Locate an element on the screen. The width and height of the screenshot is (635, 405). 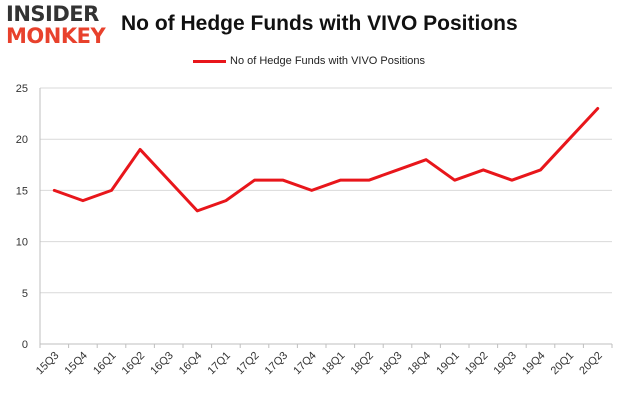
x-tick-label: 16Q4 is located at coordinates (191, 364).